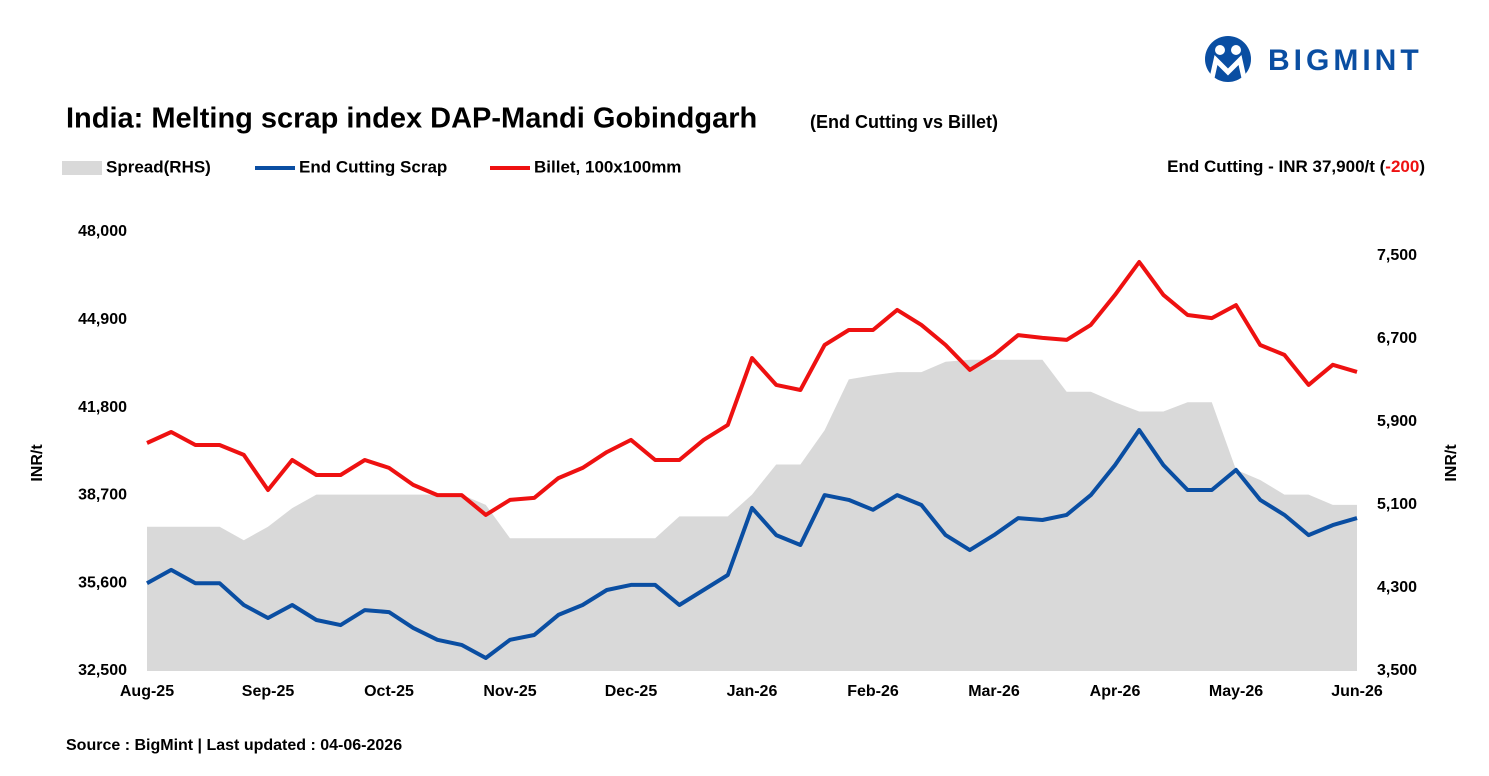 The width and height of the screenshot is (1489, 776). I want to click on x-tick-label: Jan-26, so click(752, 691).